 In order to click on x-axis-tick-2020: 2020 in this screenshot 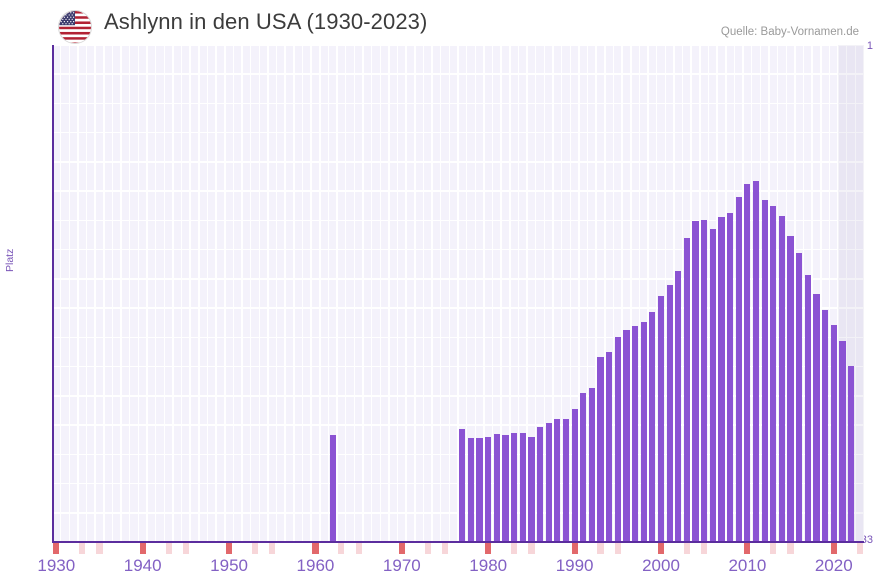, I will do `click(833, 565)`.